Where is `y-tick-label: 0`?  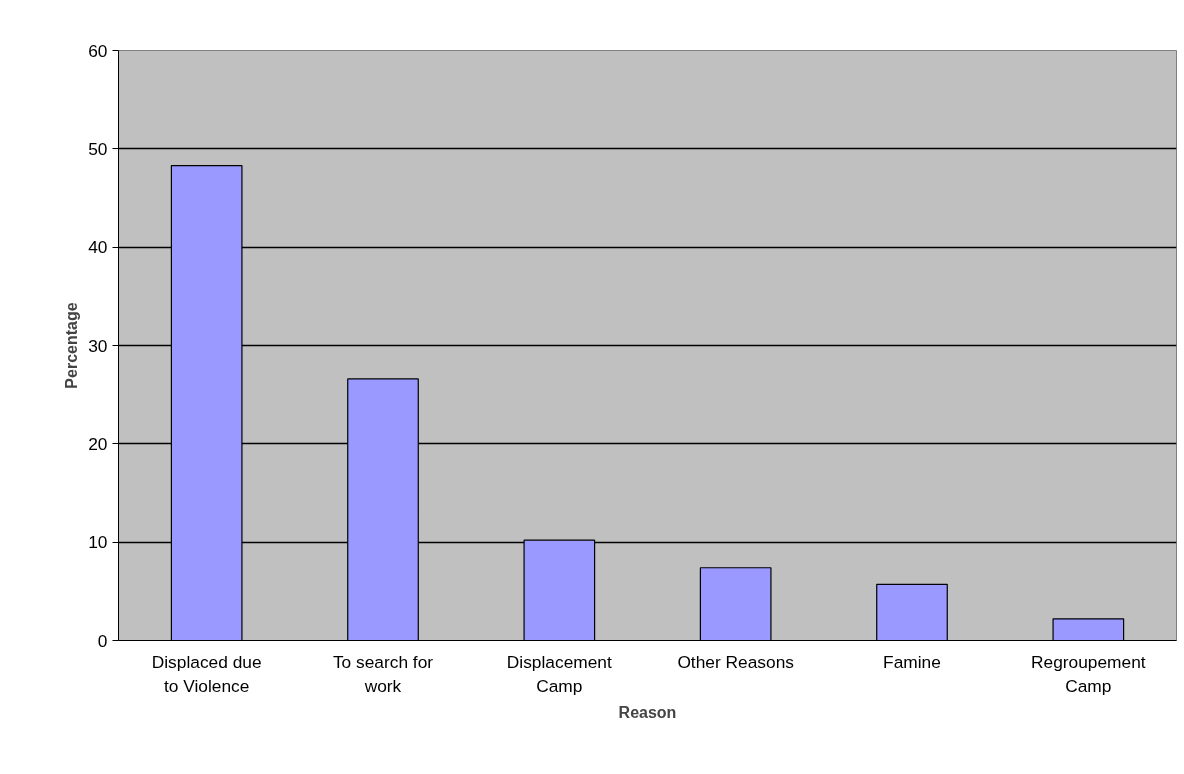 y-tick-label: 0 is located at coordinates (102, 640).